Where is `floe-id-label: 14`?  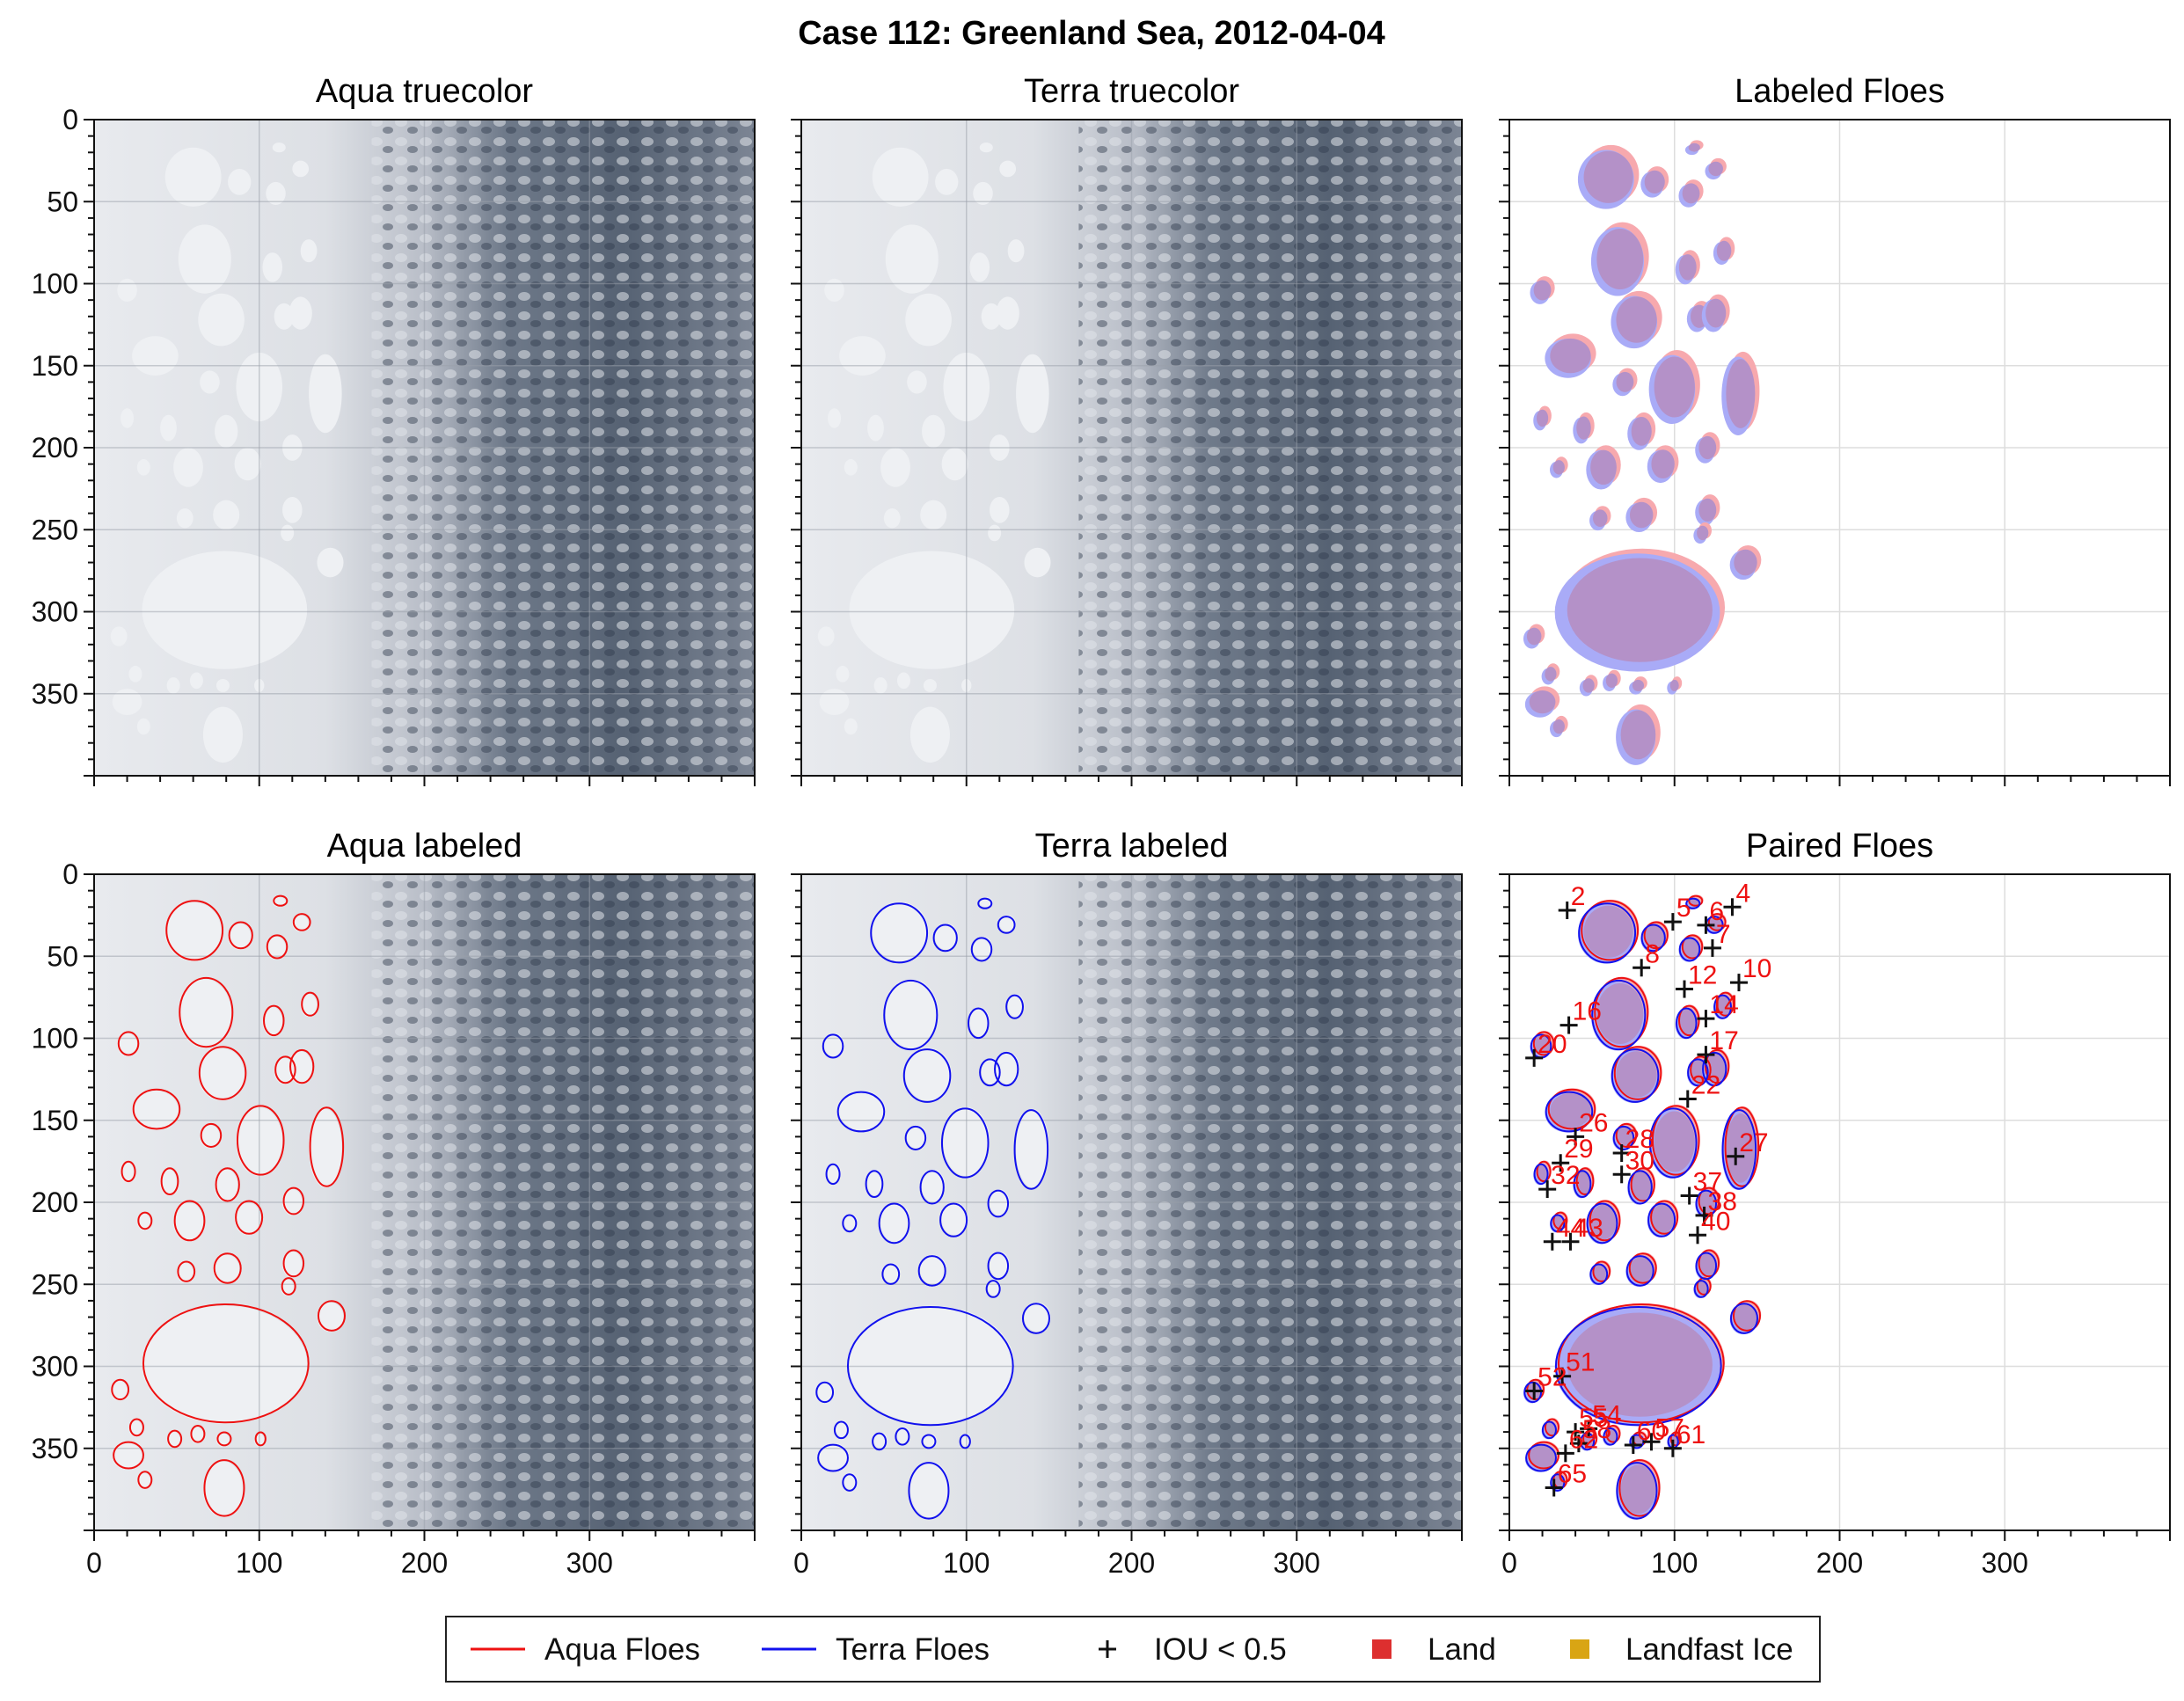 floe-id-label: 14 is located at coordinates (1723, 1004).